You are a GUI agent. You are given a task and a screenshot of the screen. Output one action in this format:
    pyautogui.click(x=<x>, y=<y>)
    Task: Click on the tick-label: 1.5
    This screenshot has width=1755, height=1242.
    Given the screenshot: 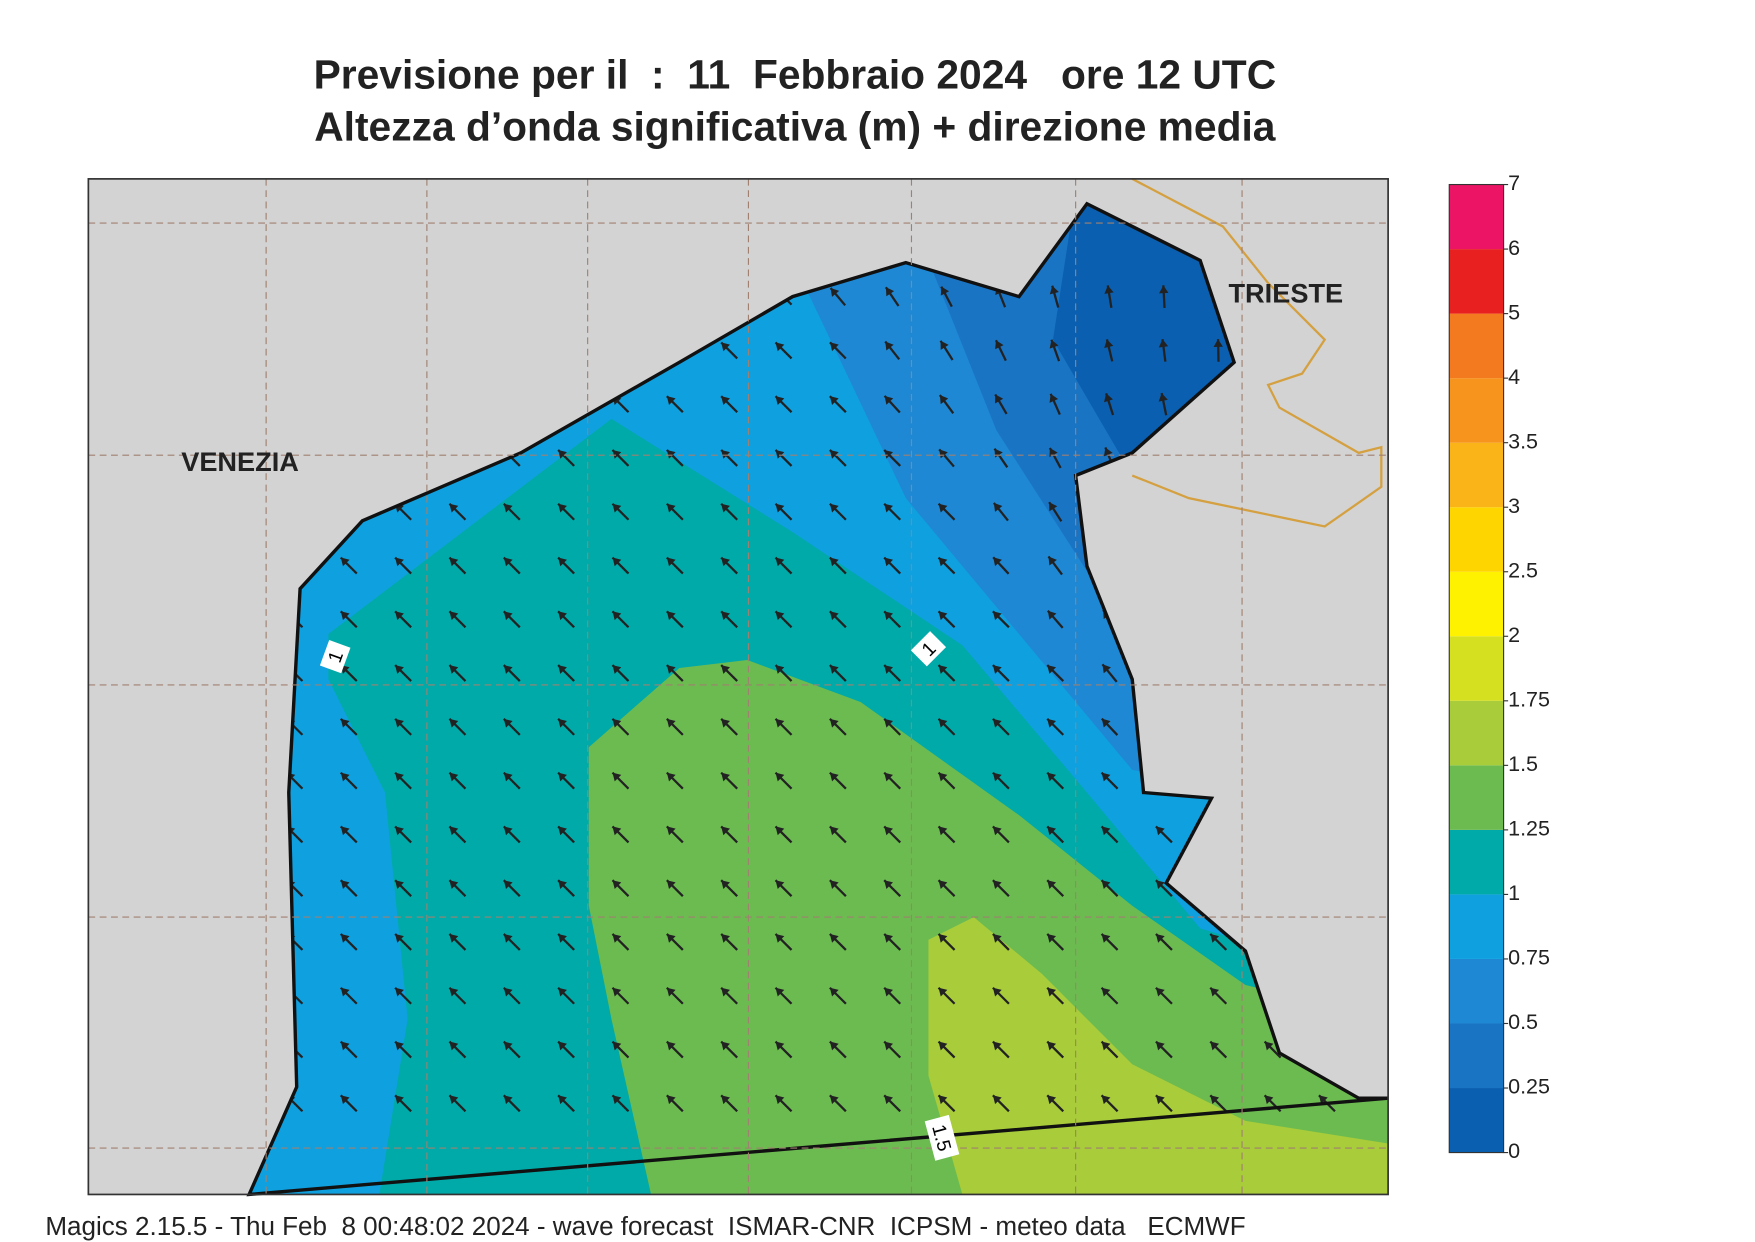 What is the action you would take?
    pyautogui.click(x=1523, y=764)
    